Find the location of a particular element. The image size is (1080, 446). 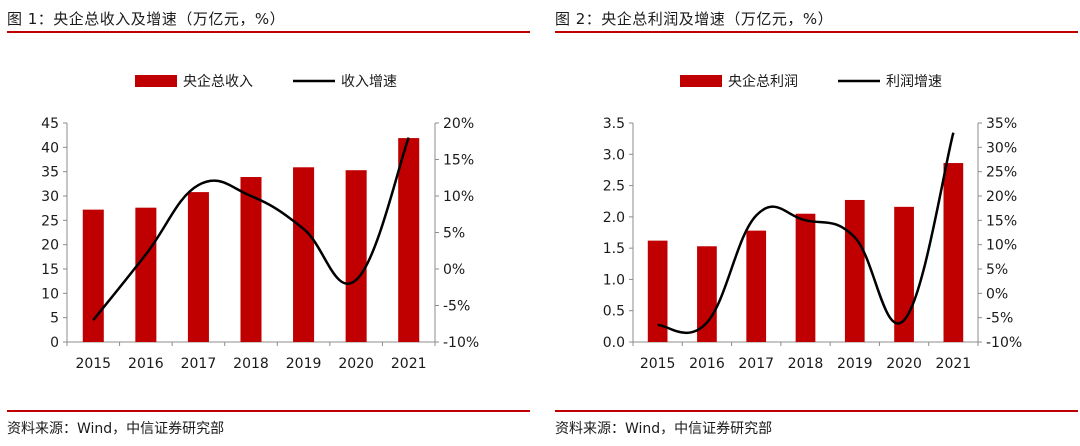

legend-bar-label: 央企总收入 is located at coordinates (218, 81).